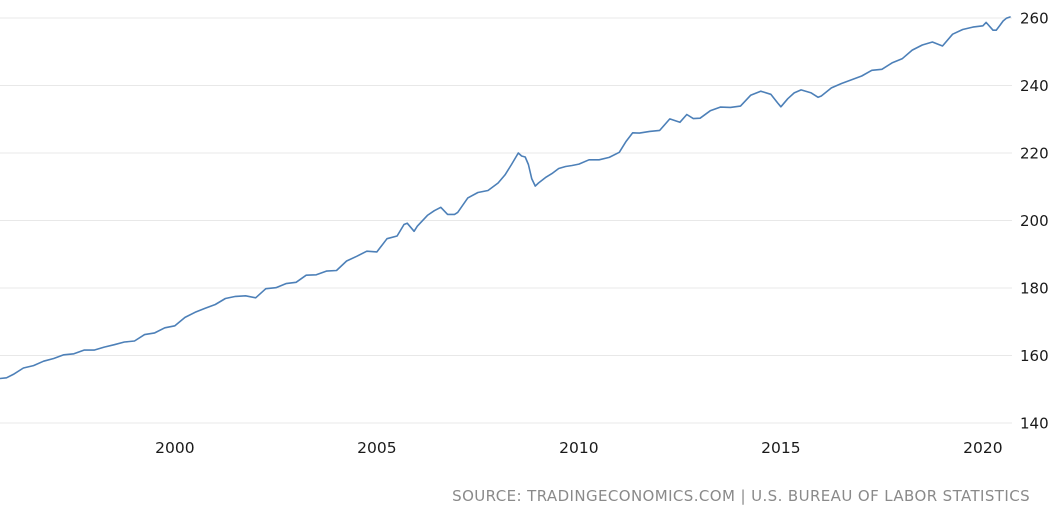 The width and height of the screenshot is (1057, 514). I want to click on x-tick-label: 2010, so click(578, 448).